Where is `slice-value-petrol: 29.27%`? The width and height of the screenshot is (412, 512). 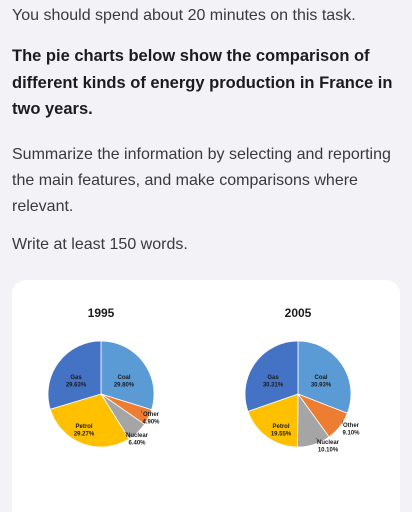 slice-value-petrol: 29.27% is located at coordinates (84, 435).